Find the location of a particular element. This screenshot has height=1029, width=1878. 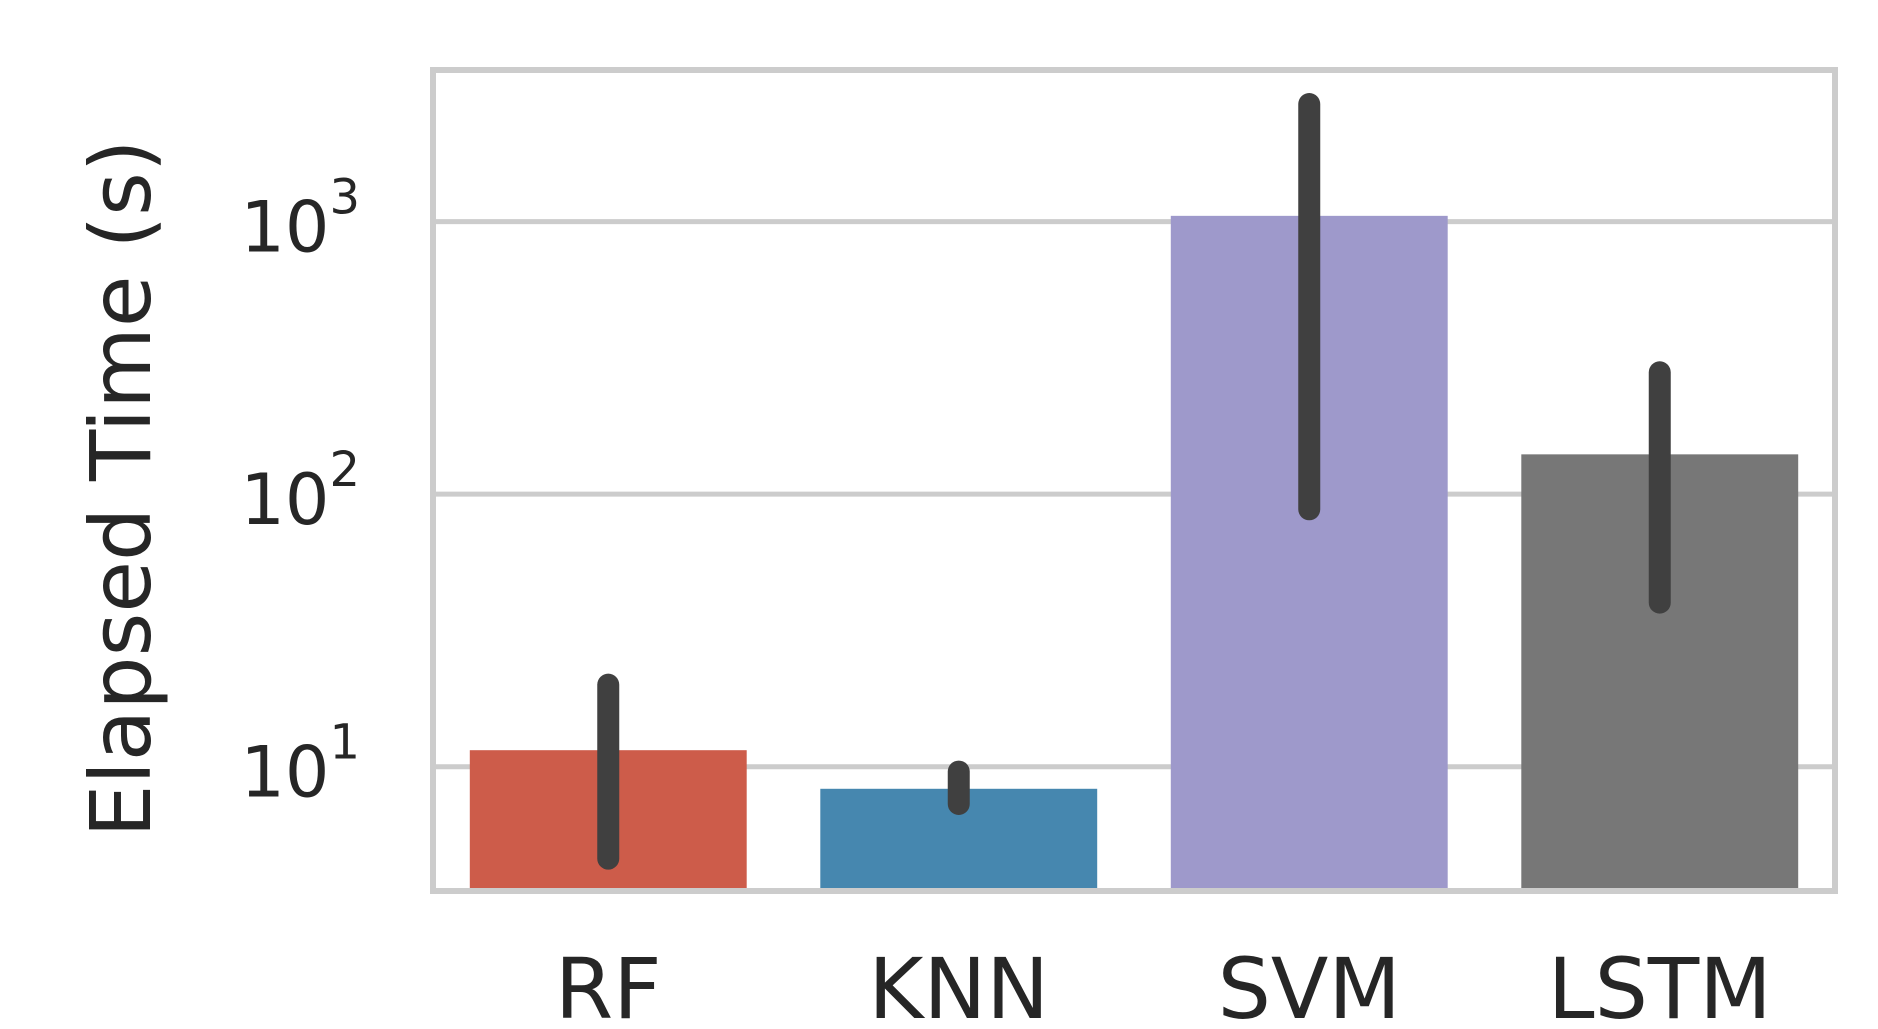

x-tick-labels: RF KNN SVM LSTM is located at coordinates (1163, 984).